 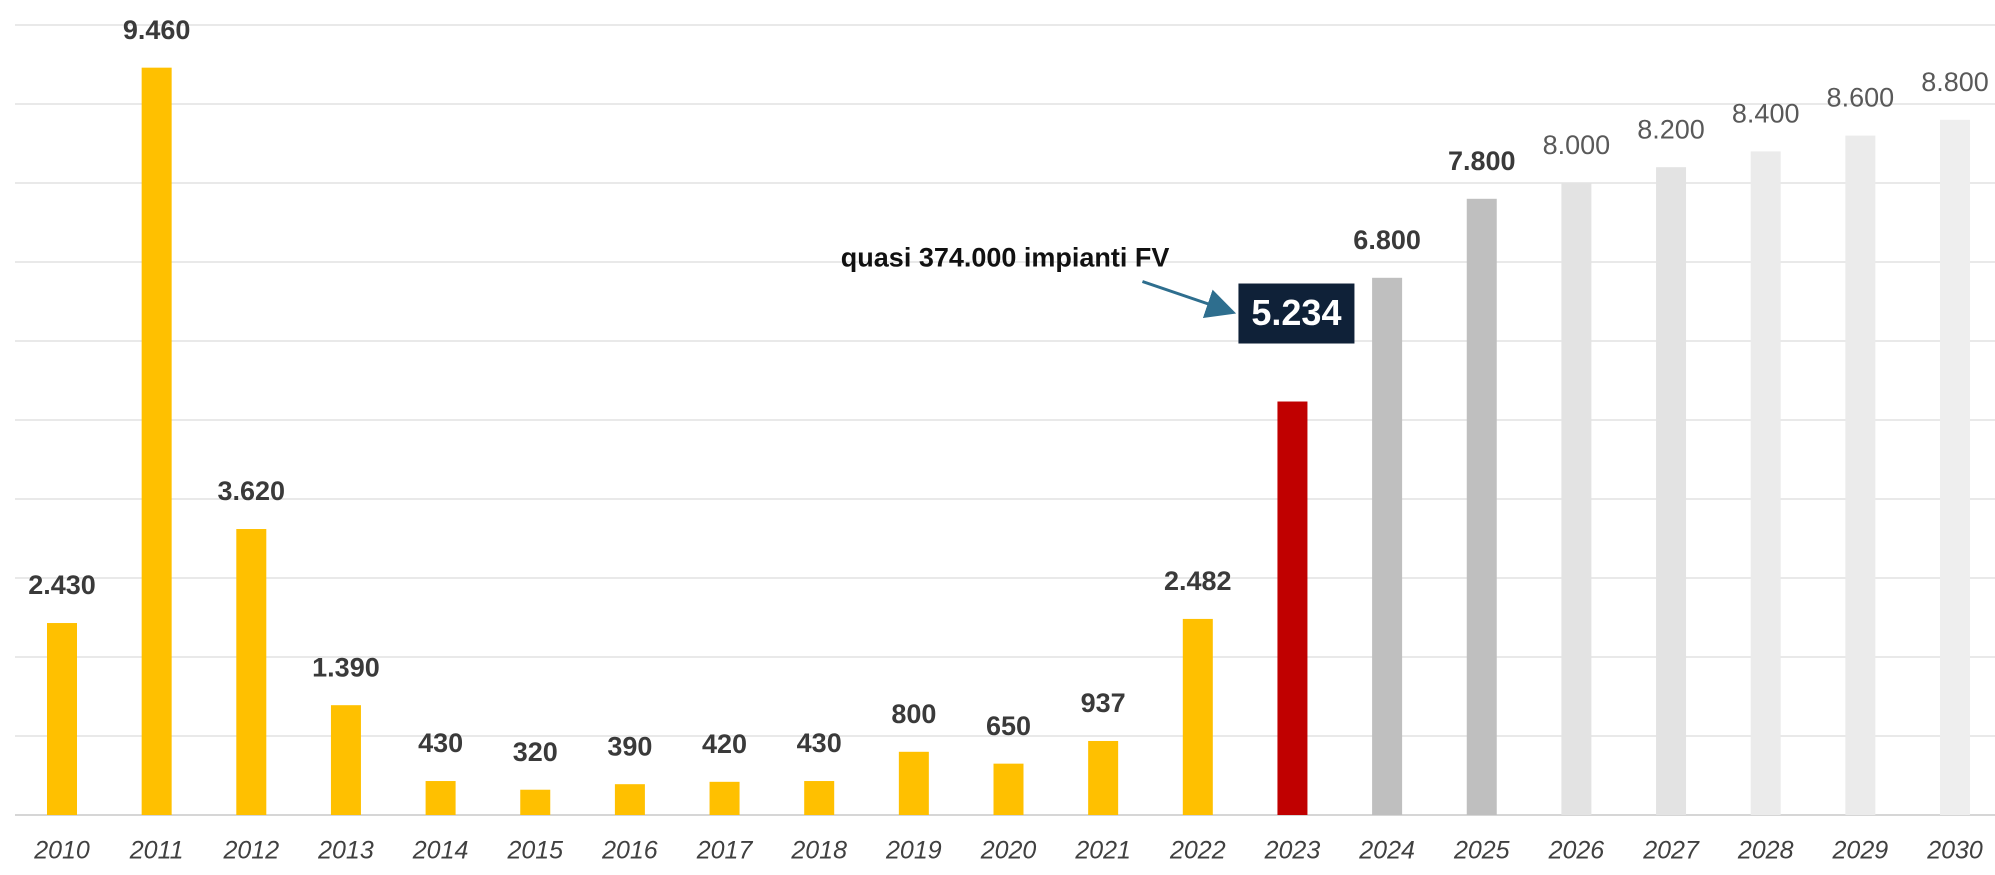 I want to click on x-tick-label: 2027, so click(x=1671, y=851).